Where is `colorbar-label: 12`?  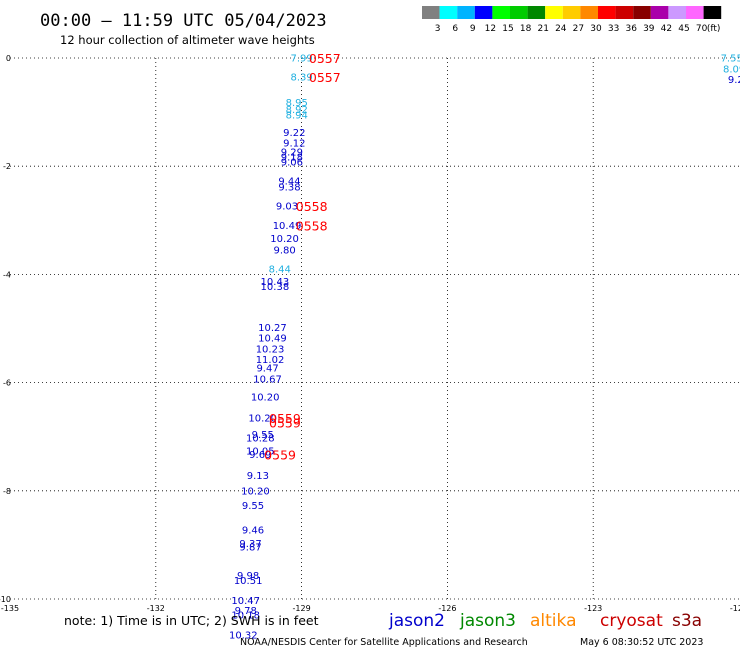 colorbar-label: 12 is located at coordinates (490, 29).